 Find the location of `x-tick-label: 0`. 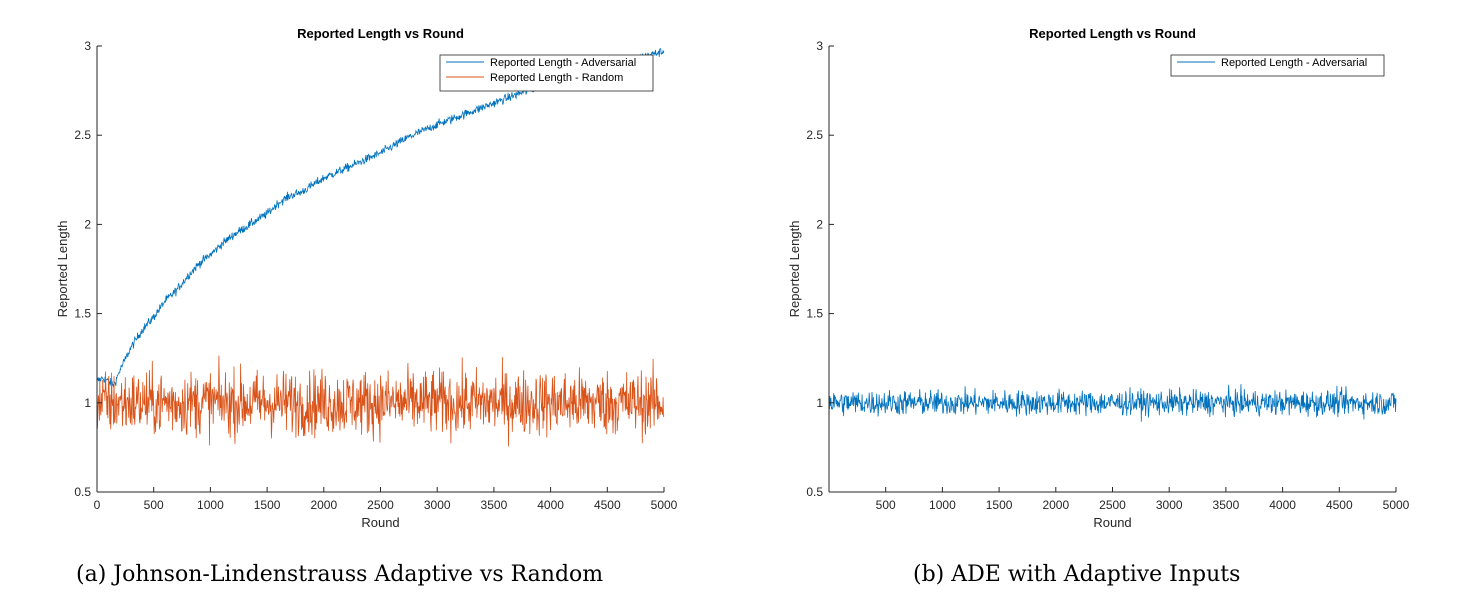

x-tick-label: 0 is located at coordinates (97, 505).